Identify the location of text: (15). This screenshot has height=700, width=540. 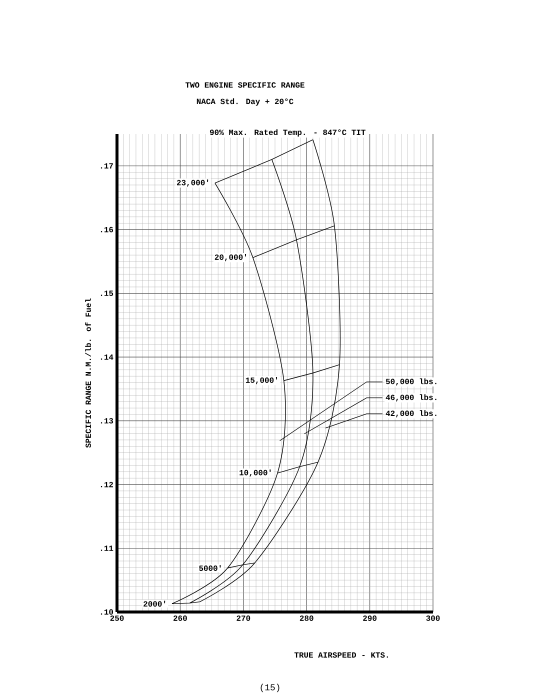
(270, 688).